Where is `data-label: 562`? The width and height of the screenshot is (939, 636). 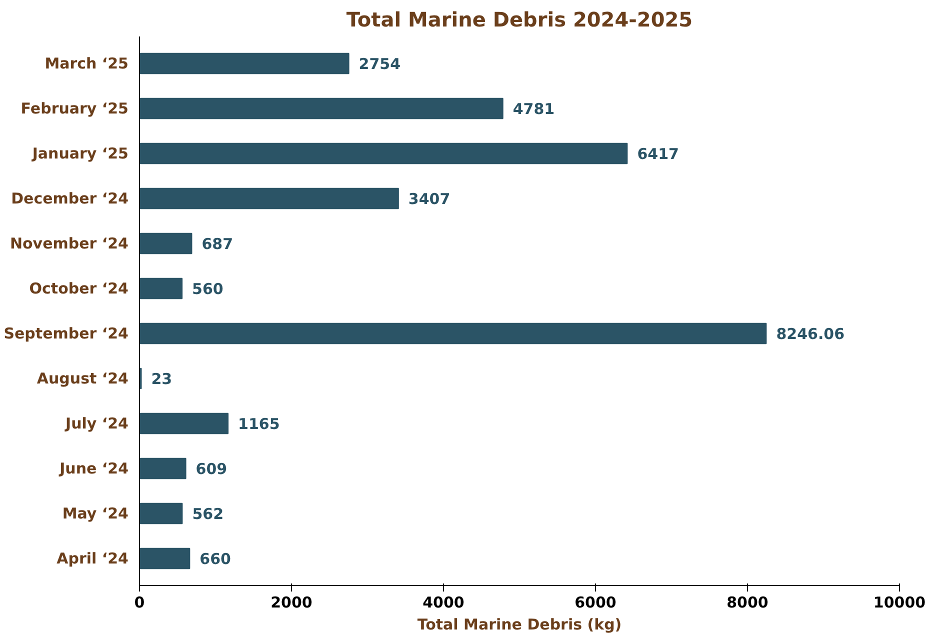
data-label: 562 is located at coordinates (208, 514).